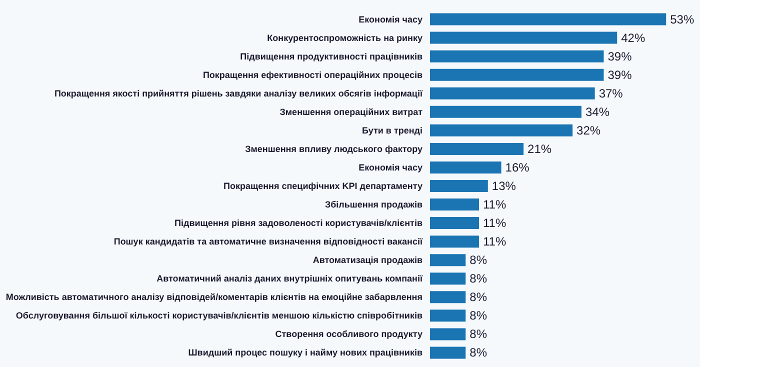 This screenshot has width=764, height=372. Describe the element at coordinates (312, 75) in the screenshot. I see `y-tick-label: Покращення ефективності операційних процесів` at that location.